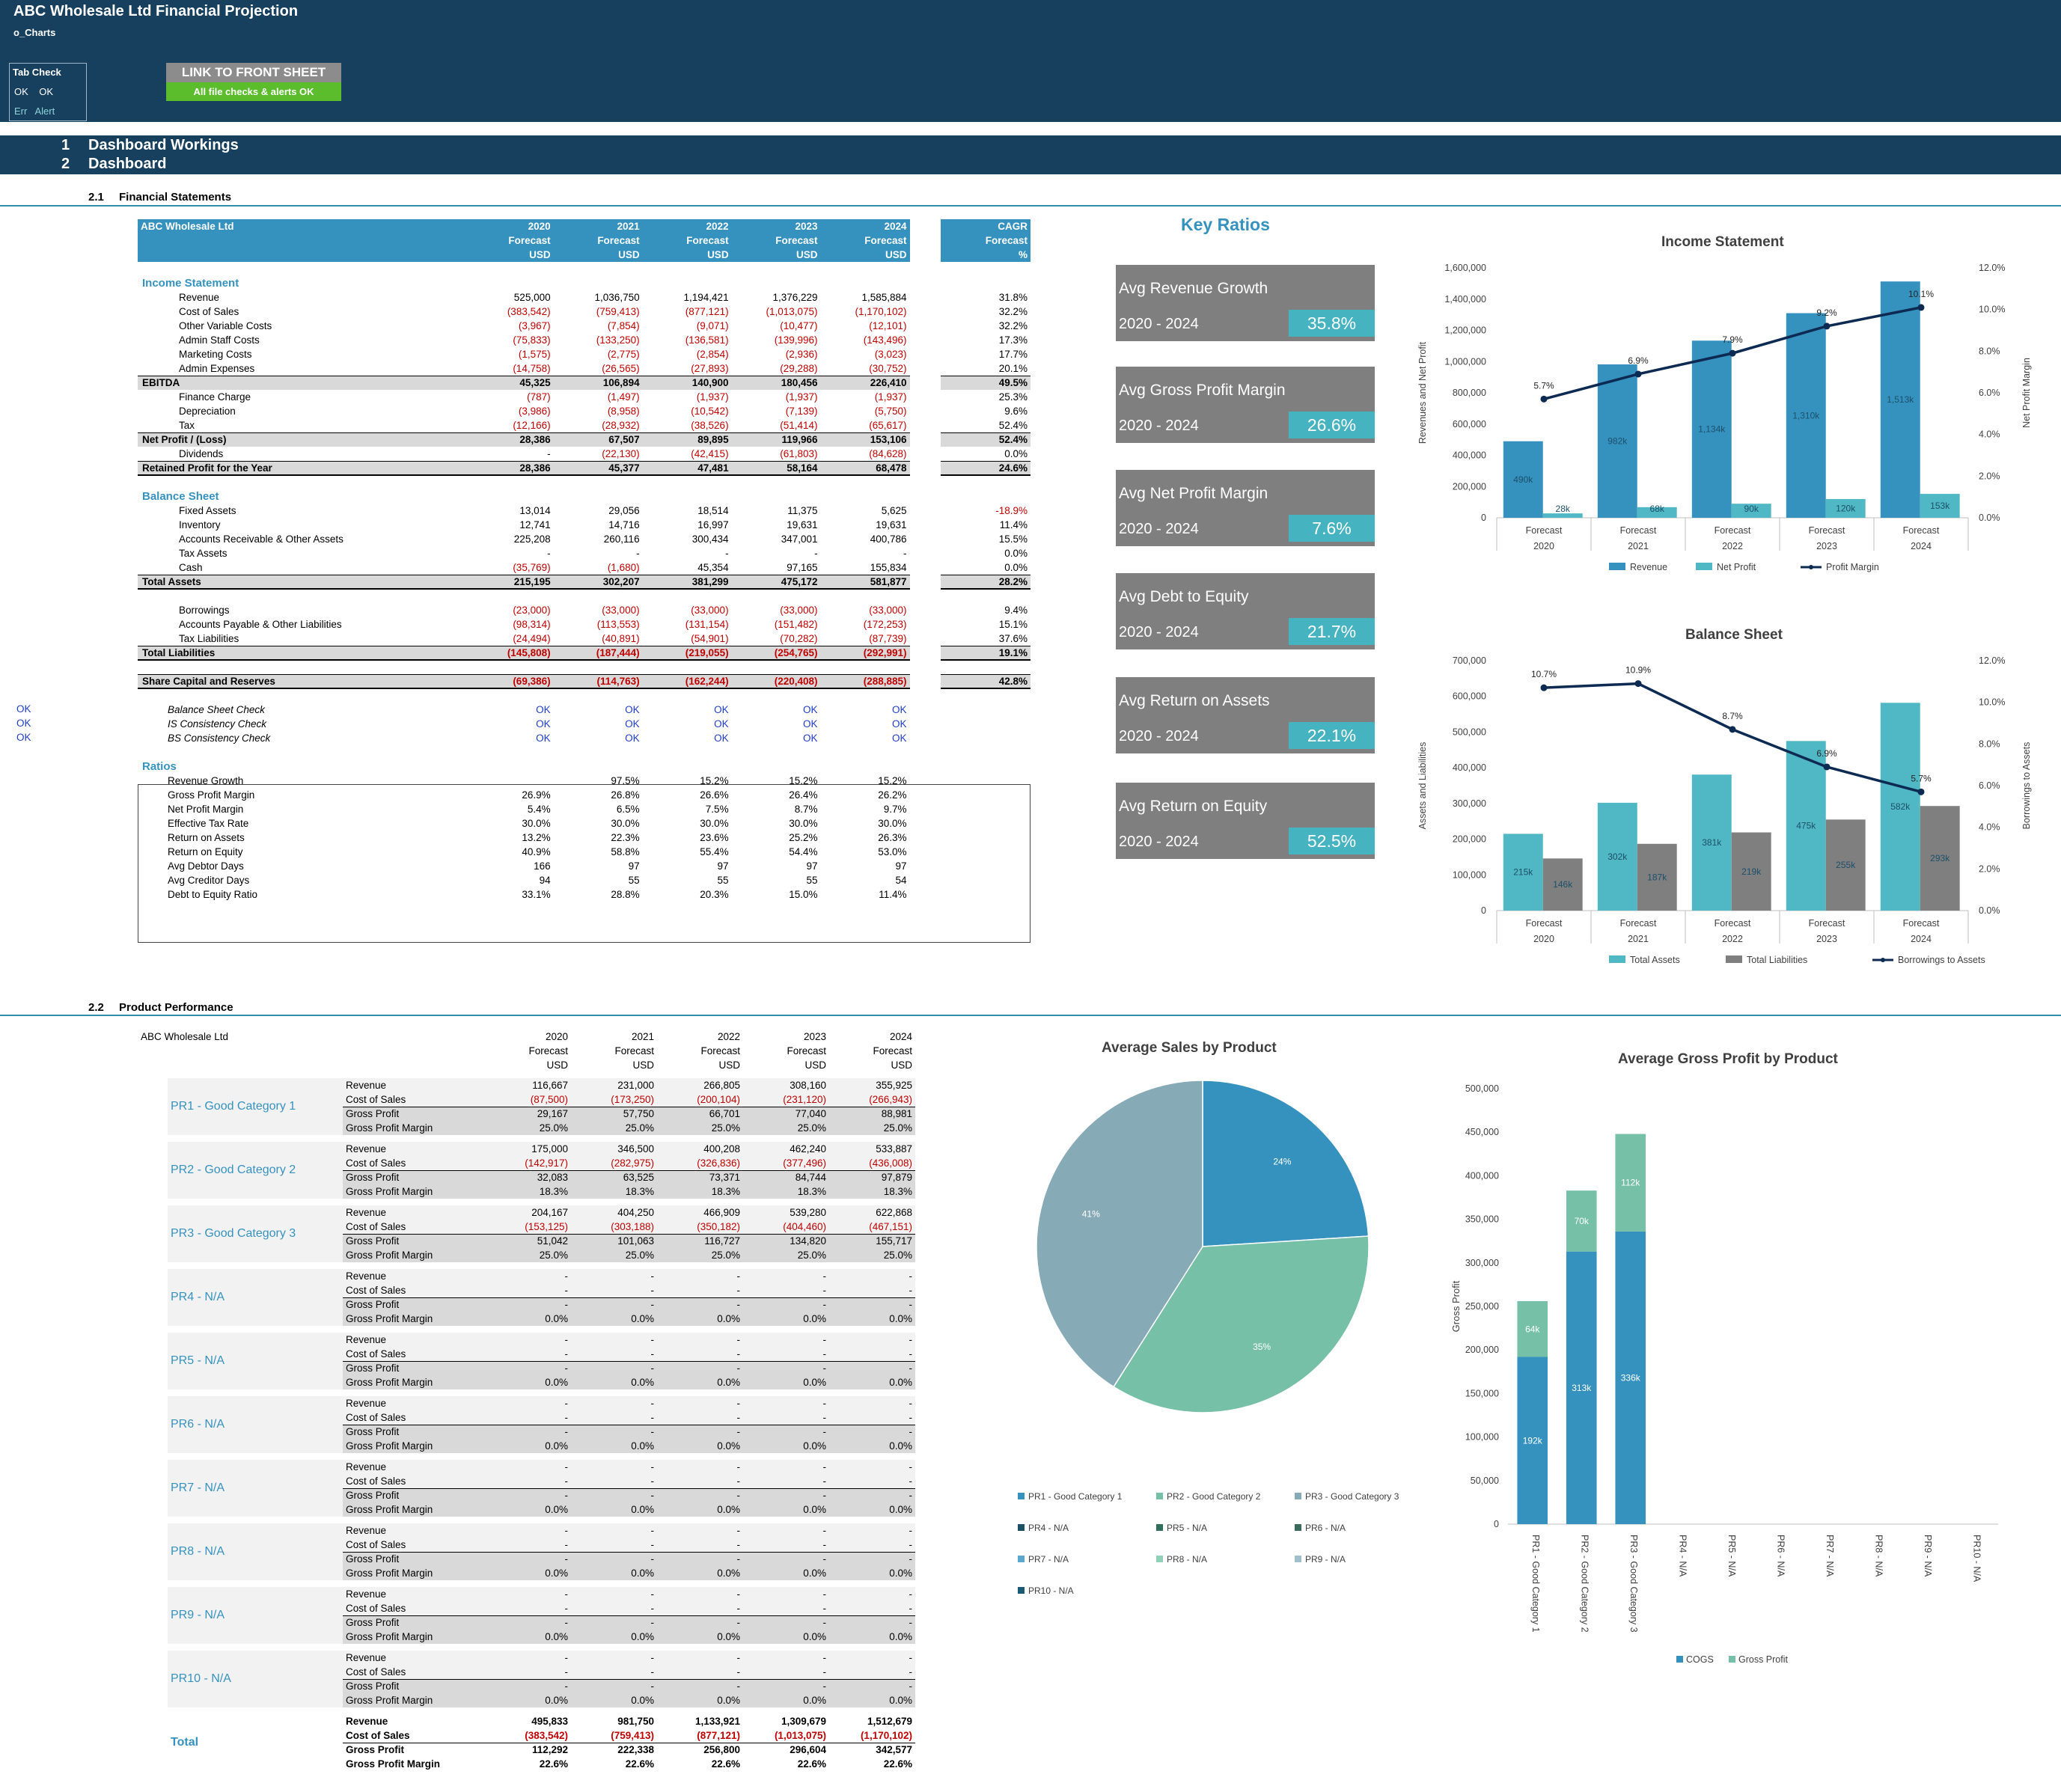  What do you see at coordinates (1465, 330) in the screenshot?
I see `y-tick-label: 1,200,000` at bounding box center [1465, 330].